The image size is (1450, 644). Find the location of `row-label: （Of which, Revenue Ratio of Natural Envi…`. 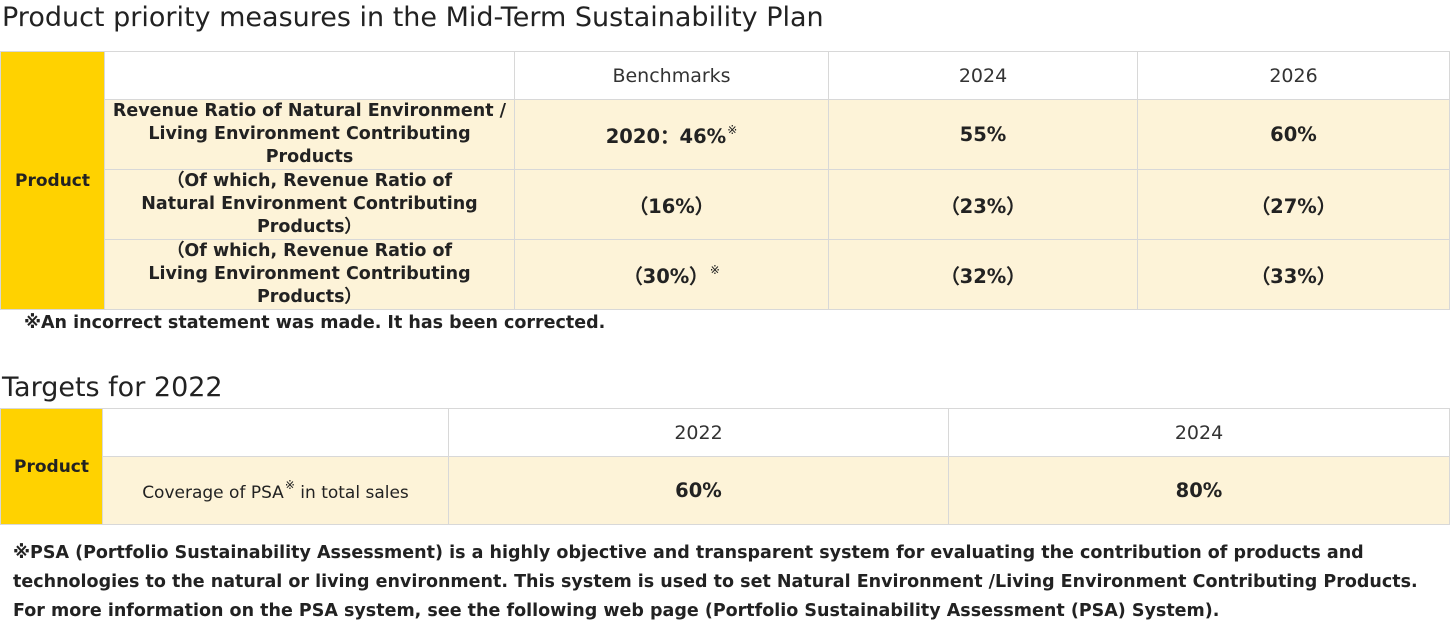

row-label: （Of which, Revenue Ratio of Natural Envi… is located at coordinates (309, 204).